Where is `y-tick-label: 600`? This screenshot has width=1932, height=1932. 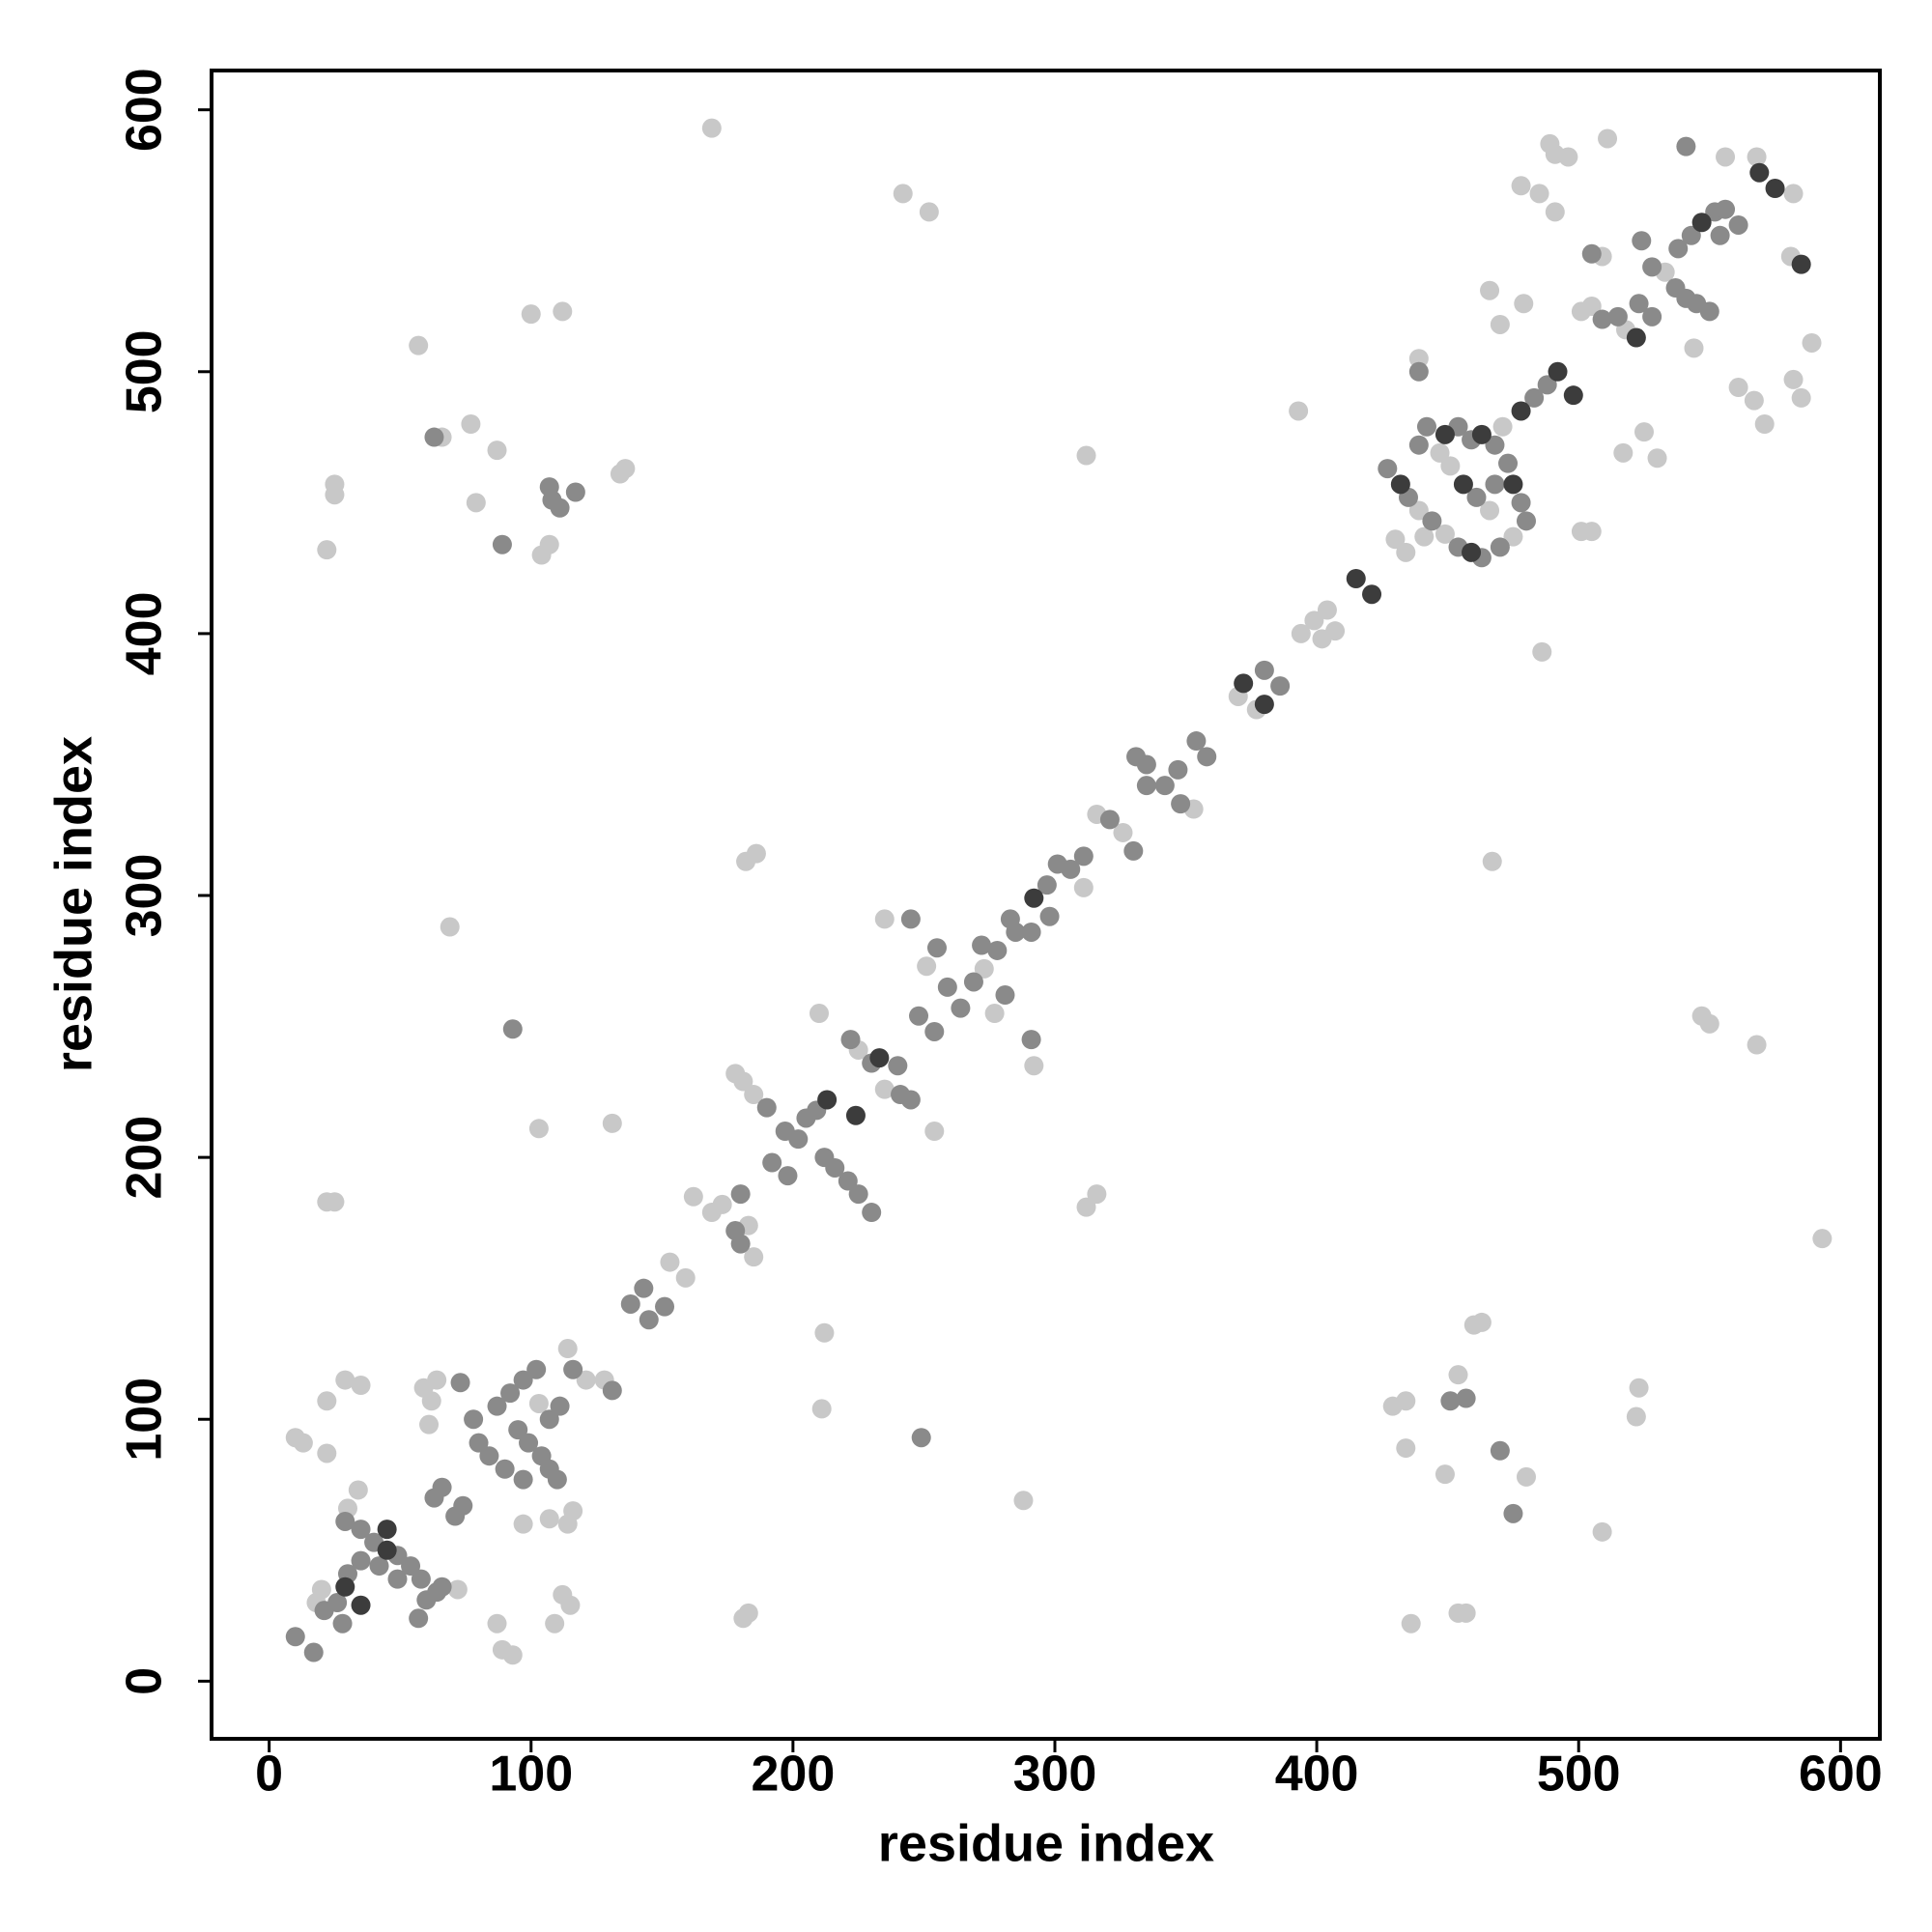 y-tick-label: 600 is located at coordinates (145, 110).